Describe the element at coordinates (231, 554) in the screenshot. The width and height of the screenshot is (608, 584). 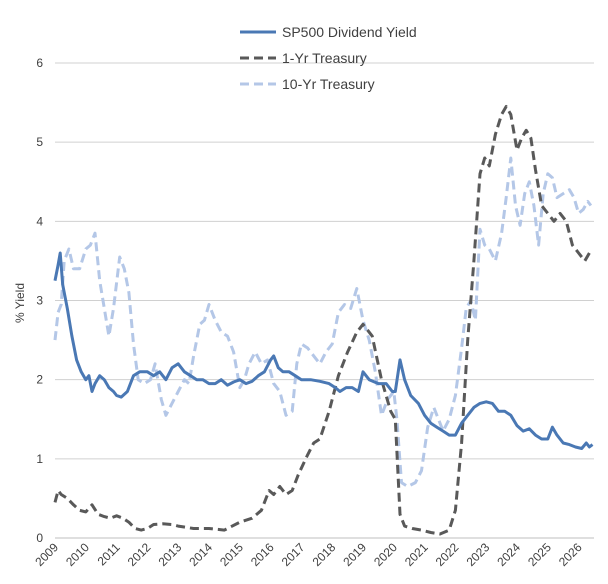
I see `x-tick-label: 2015` at that location.